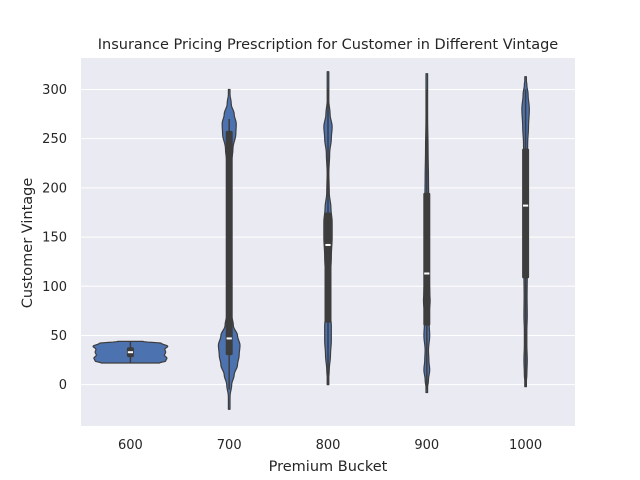 This screenshot has height=480, width=640. Describe the element at coordinates (54, 188) in the screenshot. I see `y-tick-label-200: 200` at that location.